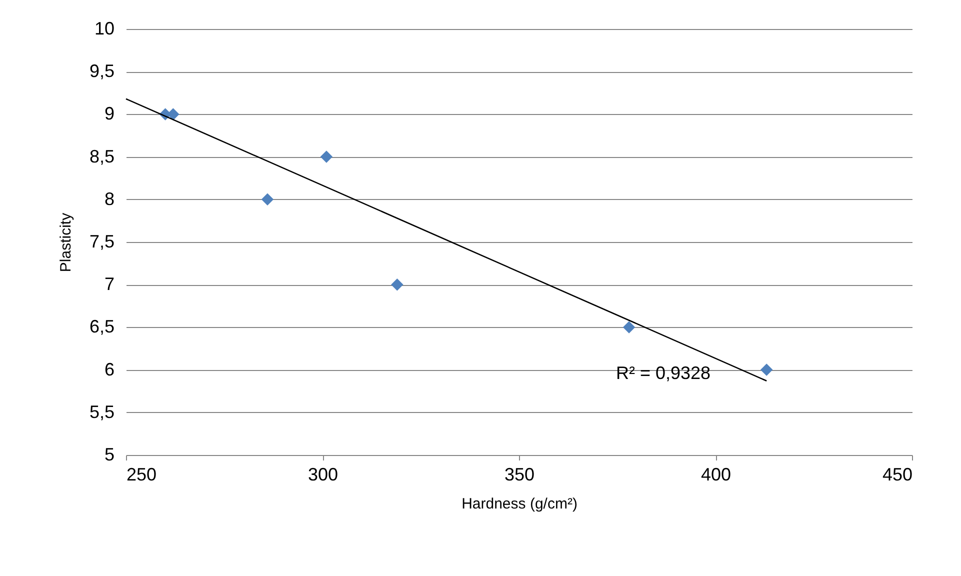  Describe the element at coordinates (101, 412) in the screenshot. I see `y-tick-label: 5,5` at that location.